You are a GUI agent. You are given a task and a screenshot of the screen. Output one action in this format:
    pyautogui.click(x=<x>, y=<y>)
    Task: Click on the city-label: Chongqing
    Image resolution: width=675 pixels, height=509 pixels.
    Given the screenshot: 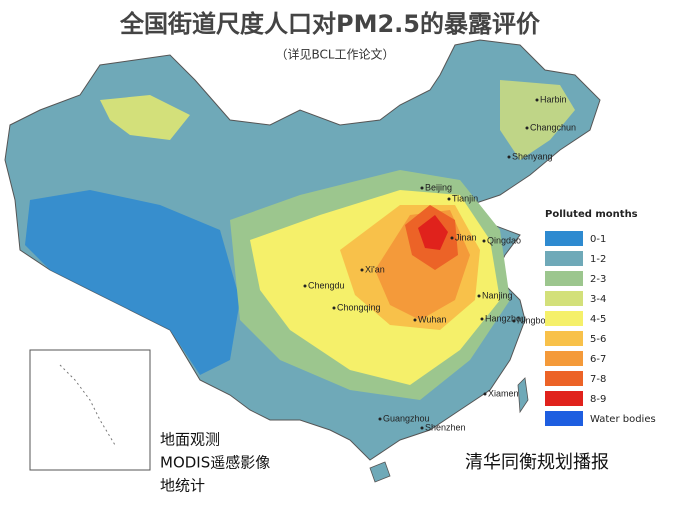 What is the action you would take?
    pyautogui.click(x=359, y=307)
    